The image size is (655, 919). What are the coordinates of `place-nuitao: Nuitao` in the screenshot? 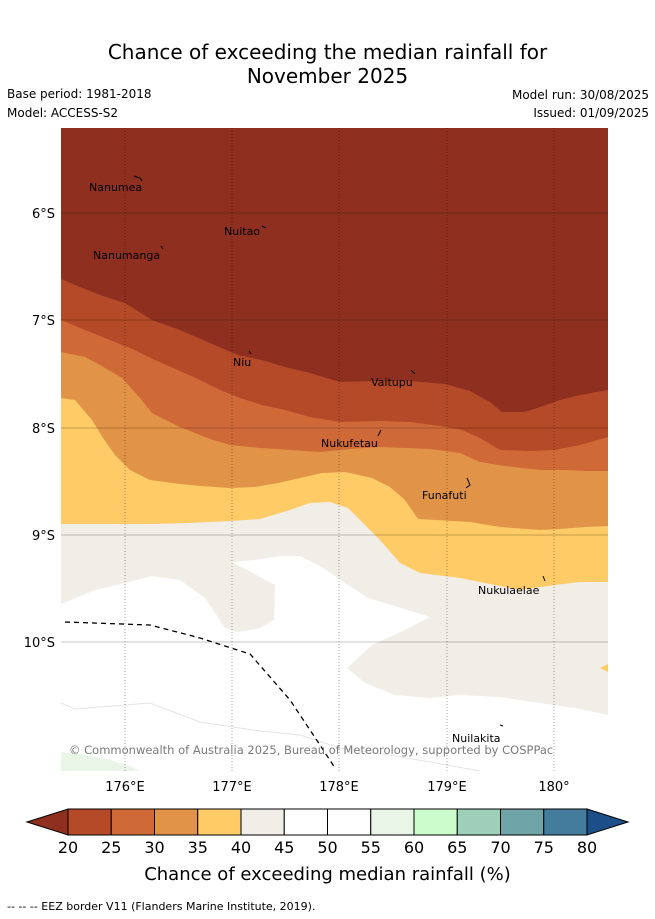 It's located at (242, 231).